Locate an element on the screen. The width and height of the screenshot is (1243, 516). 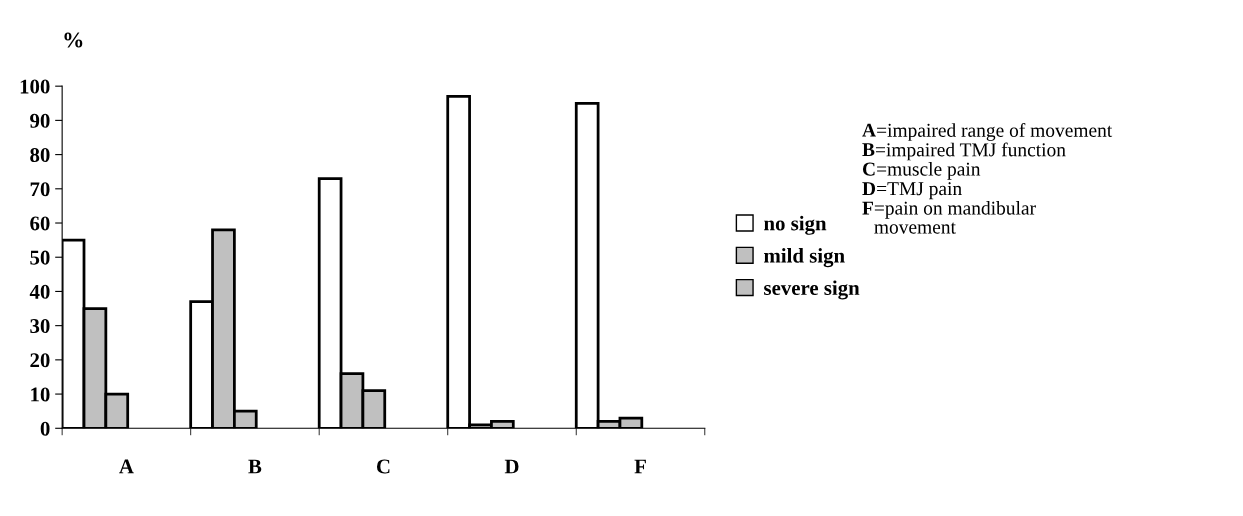
text: F=pain on mandibular movement is located at coordinates (949, 217).